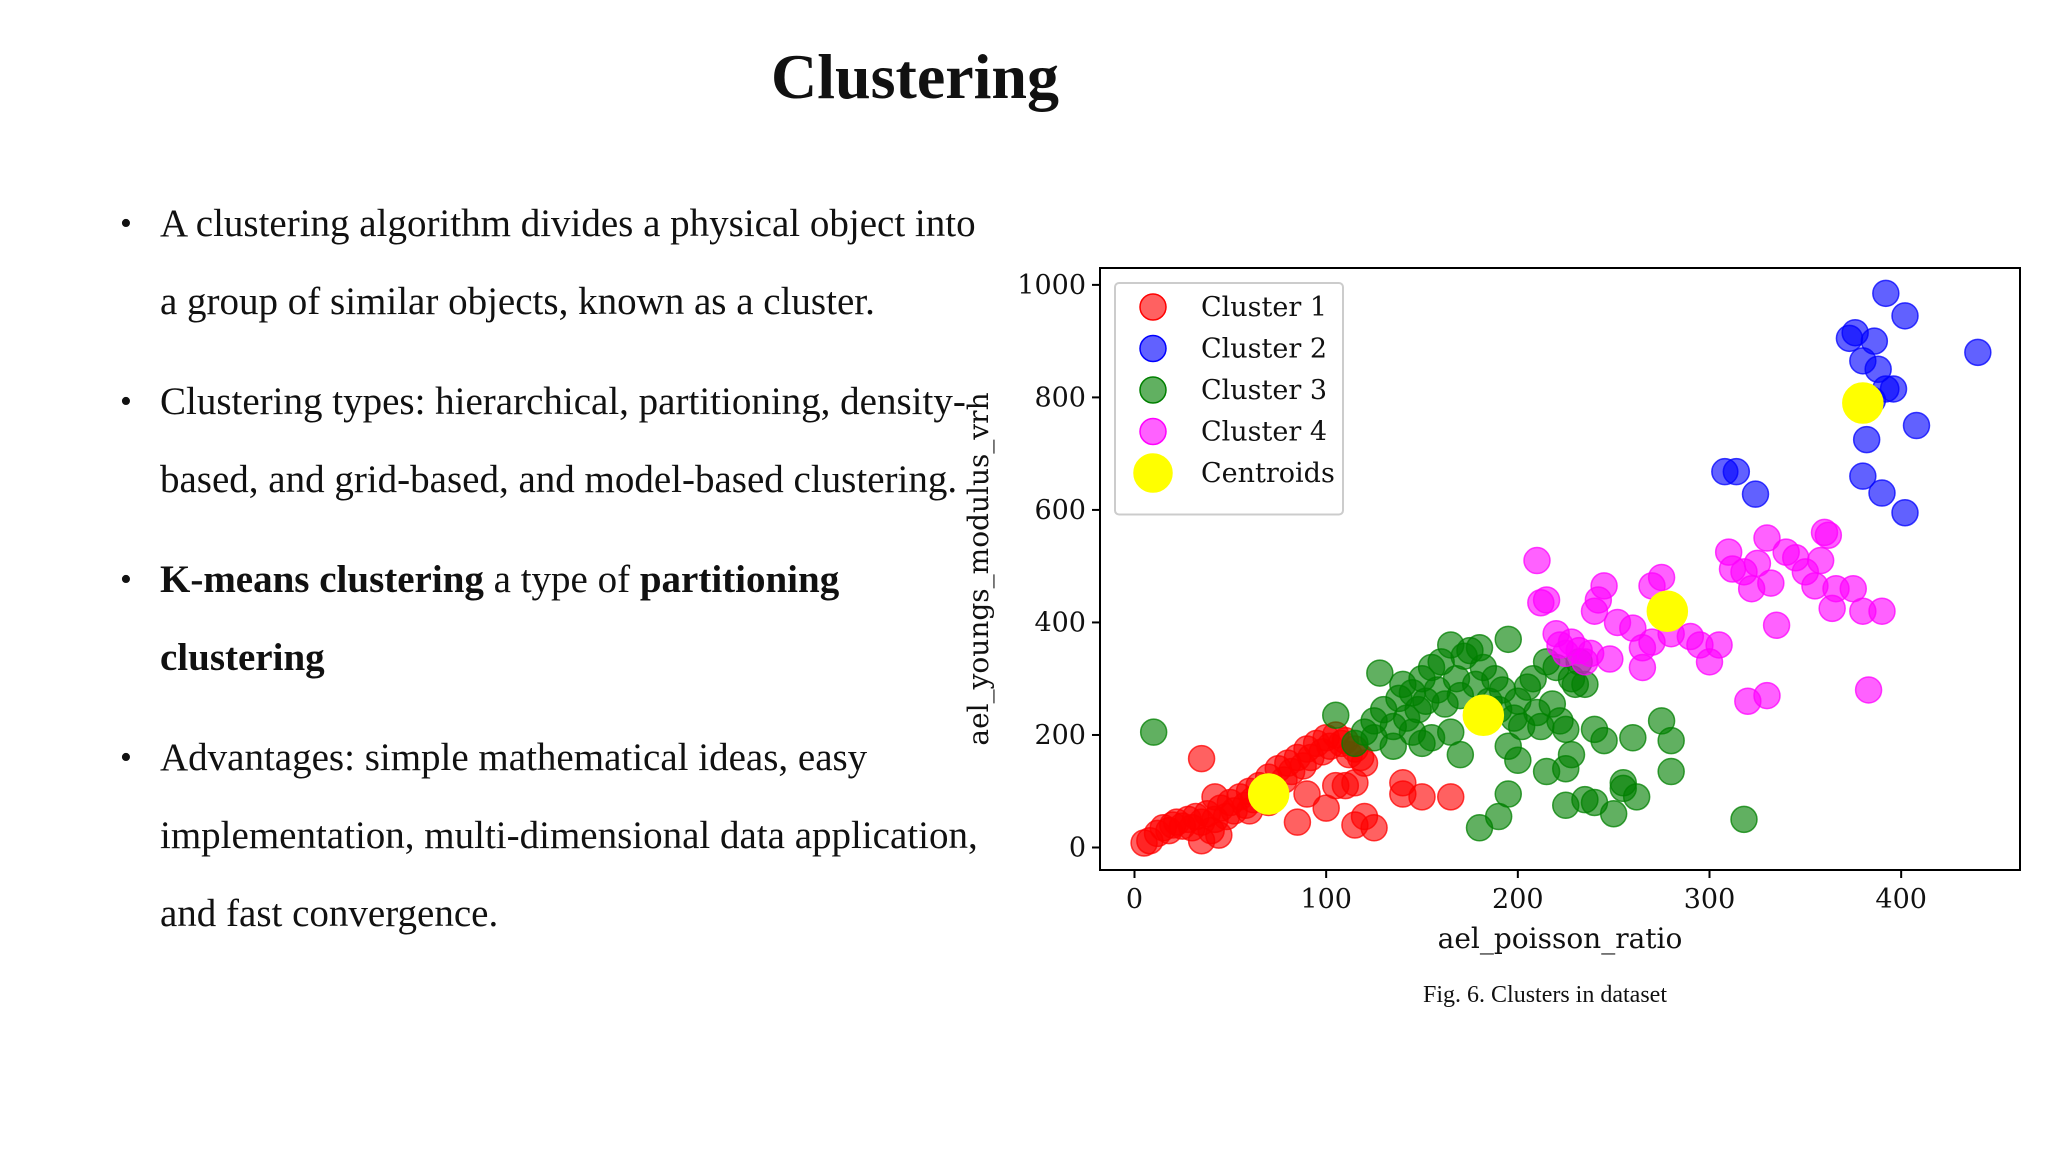 The height and width of the screenshot is (1152, 2048). What do you see at coordinates (1134, 899) in the screenshot?
I see `x-tick-label: 0` at bounding box center [1134, 899].